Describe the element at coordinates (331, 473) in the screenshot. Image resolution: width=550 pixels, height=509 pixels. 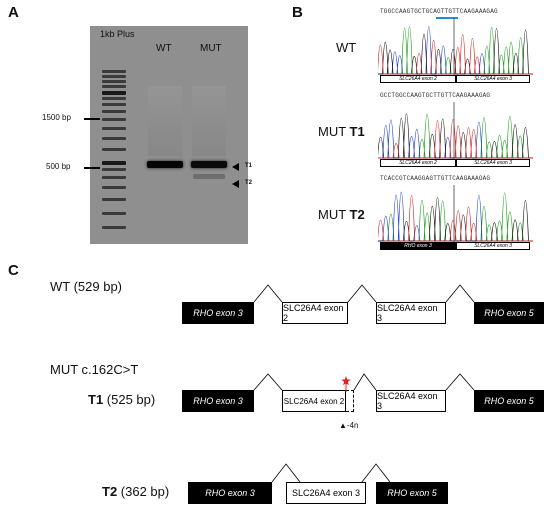
I see `t2-splice-lines` at that location.